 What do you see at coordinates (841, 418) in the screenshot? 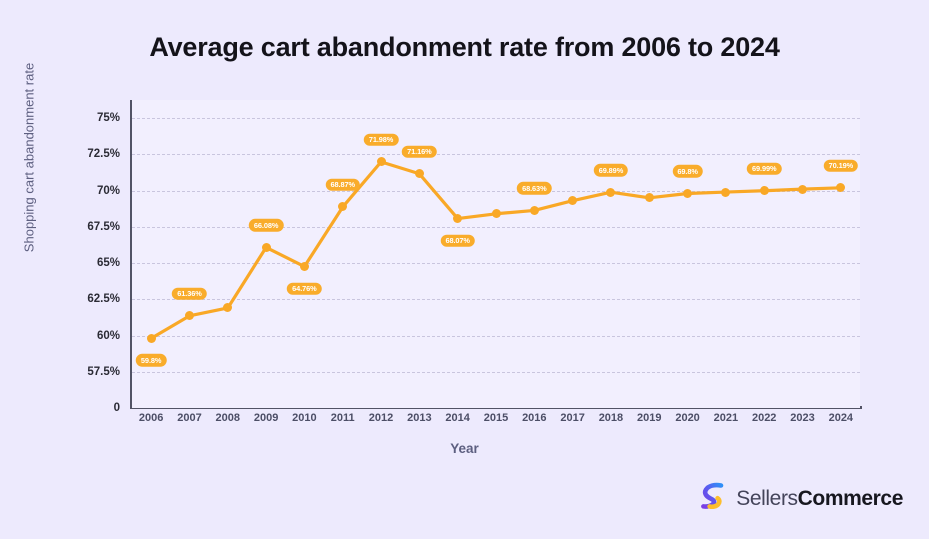
I see `x-tick-label: 2024` at bounding box center [841, 418].